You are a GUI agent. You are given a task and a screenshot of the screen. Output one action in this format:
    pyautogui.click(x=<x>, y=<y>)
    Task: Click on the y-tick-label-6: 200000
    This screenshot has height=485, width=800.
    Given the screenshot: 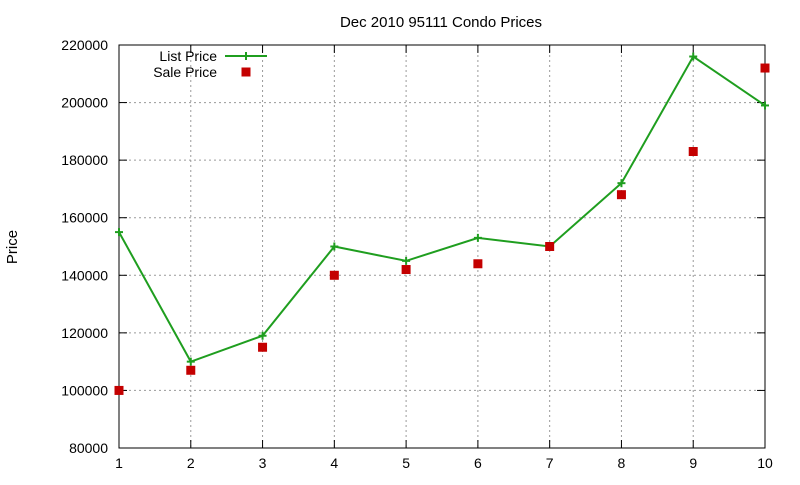 What is the action you would take?
    pyautogui.click(x=84, y=103)
    